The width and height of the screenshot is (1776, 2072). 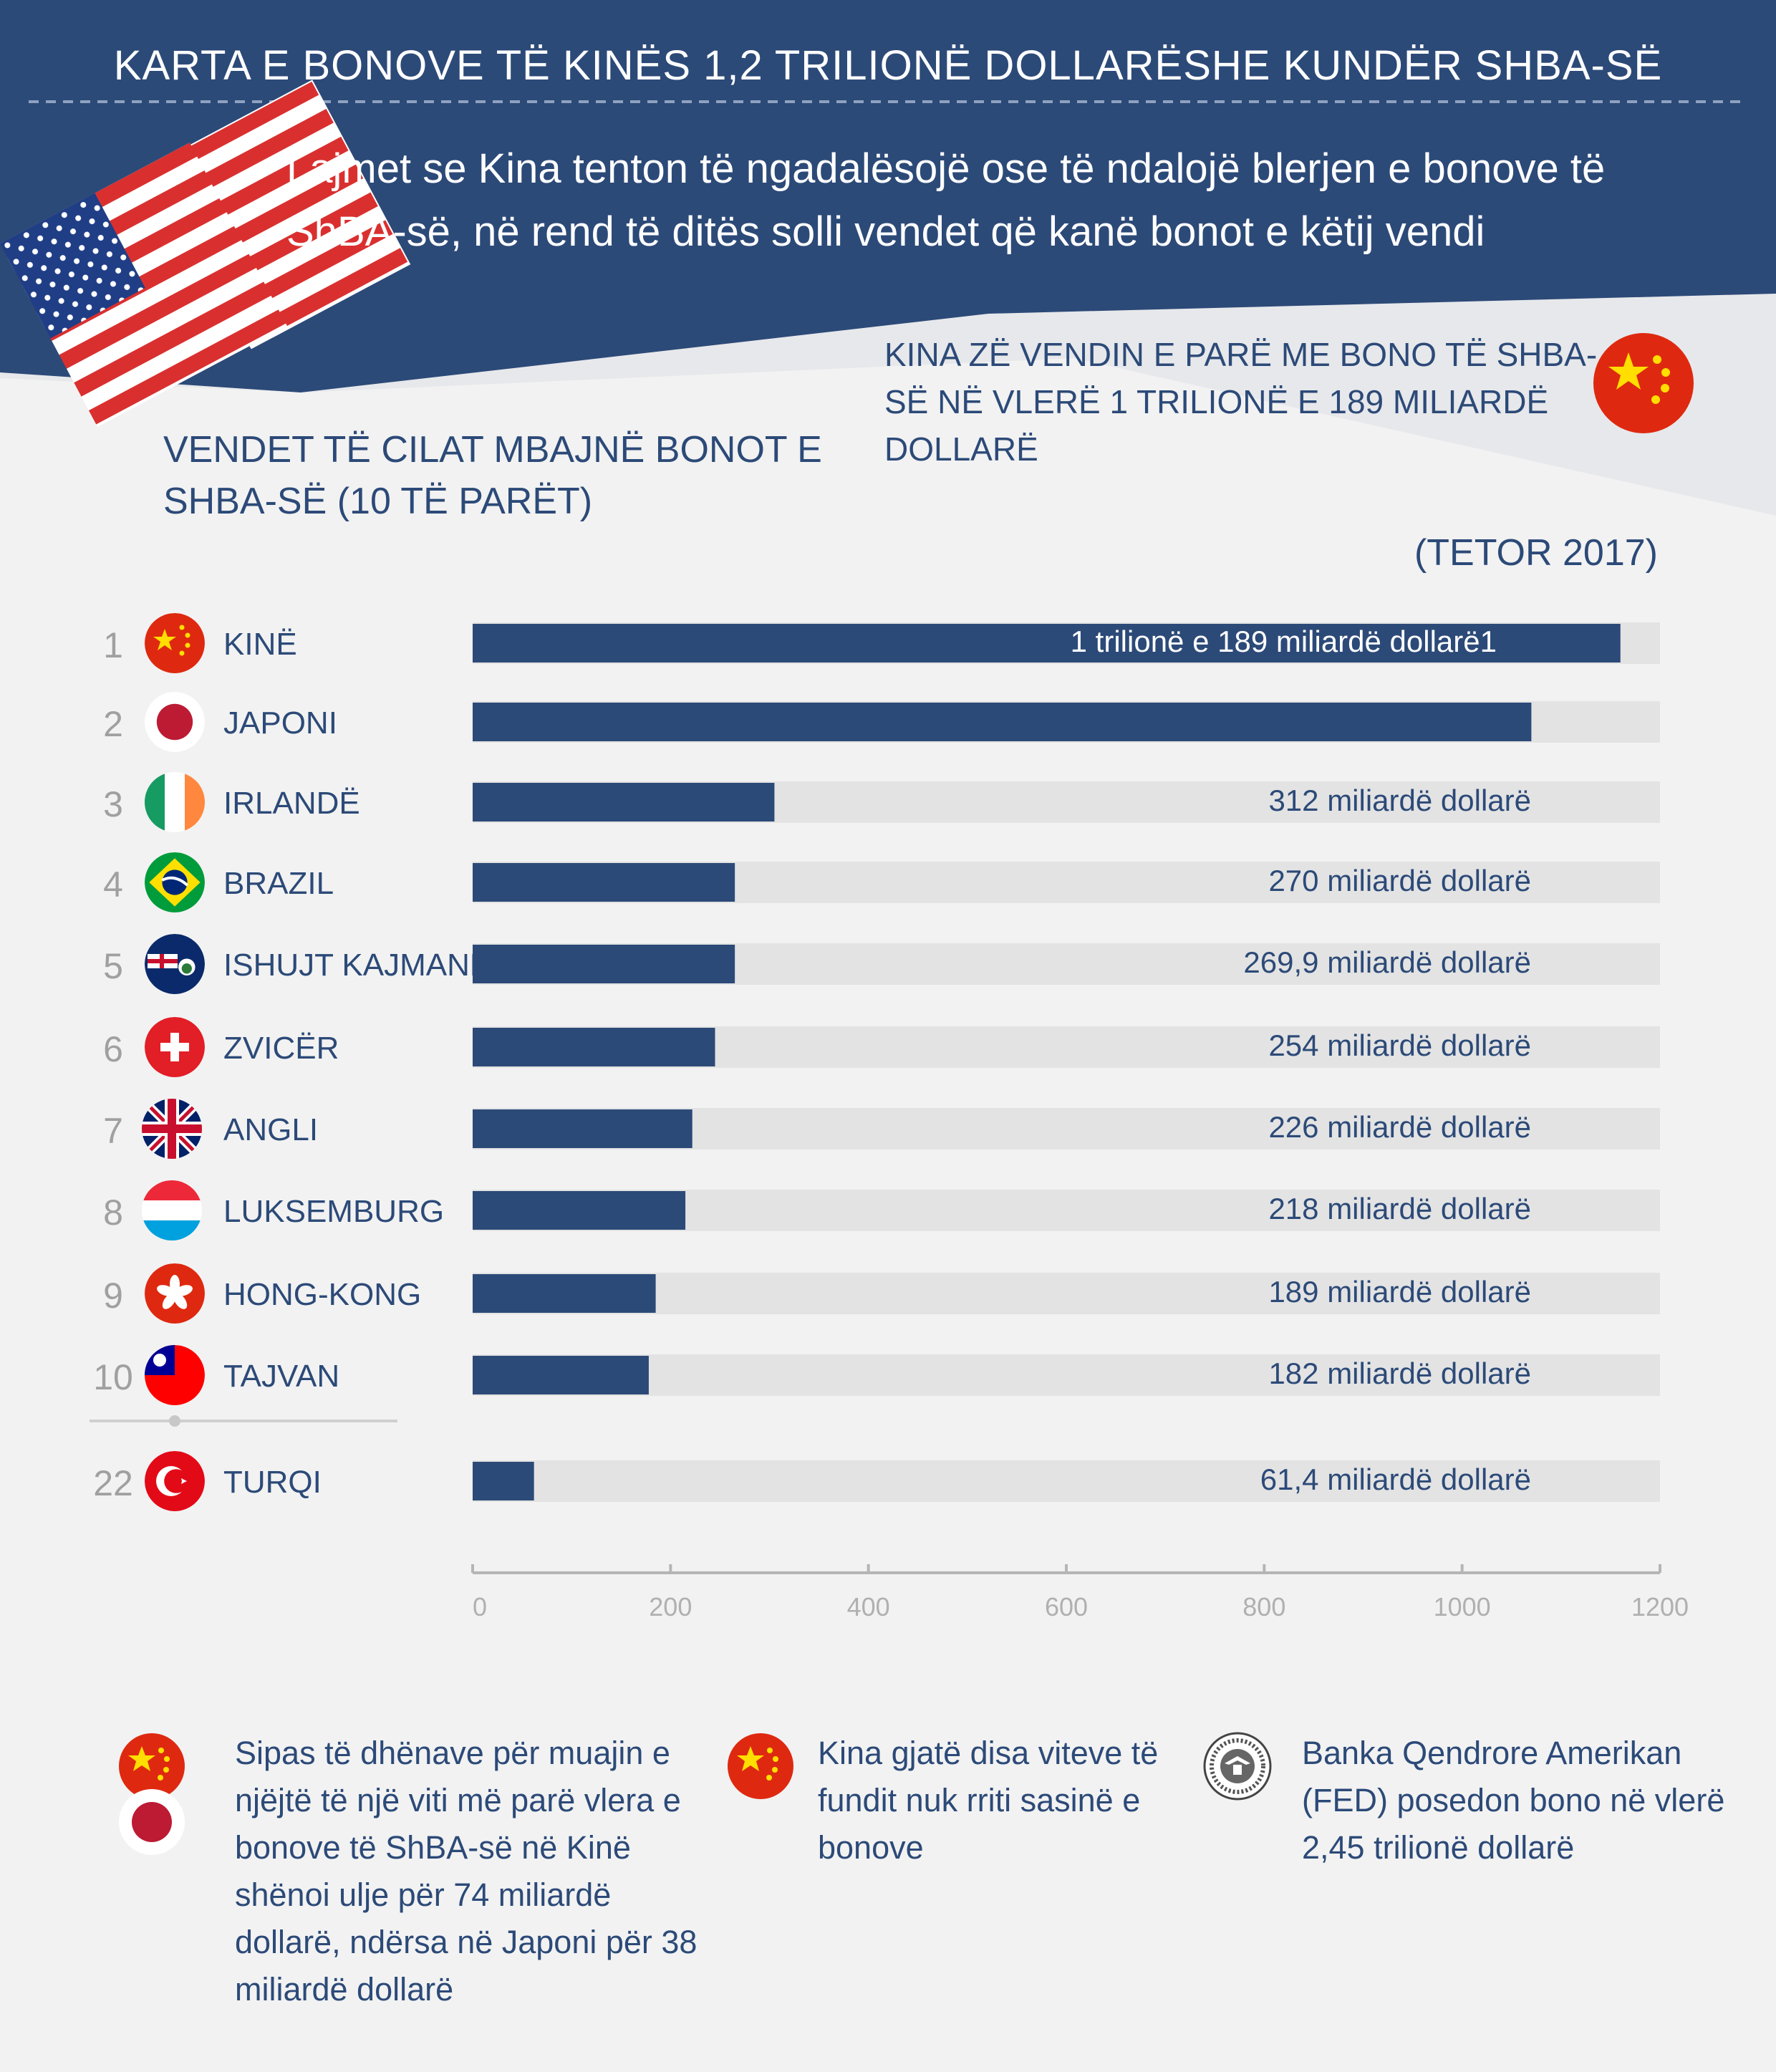 What do you see at coordinates (291, 803) in the screenshot?
I see `country-label: IRLANDË` at bounding box center [291, 803].